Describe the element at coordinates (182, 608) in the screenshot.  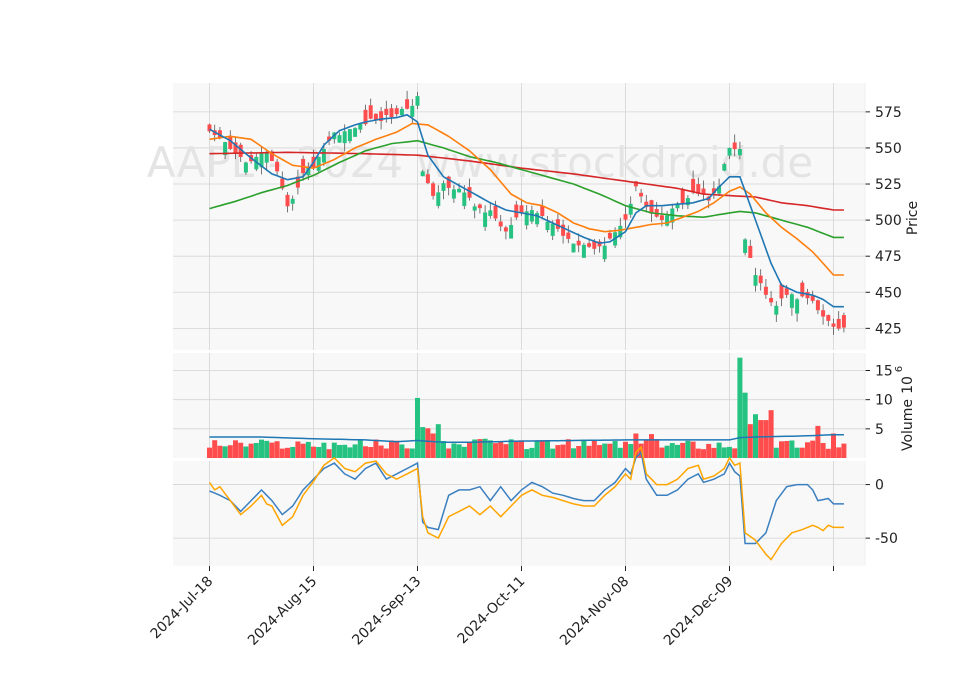
I see `x-tick-label: 2024-Jul-18` at that location.